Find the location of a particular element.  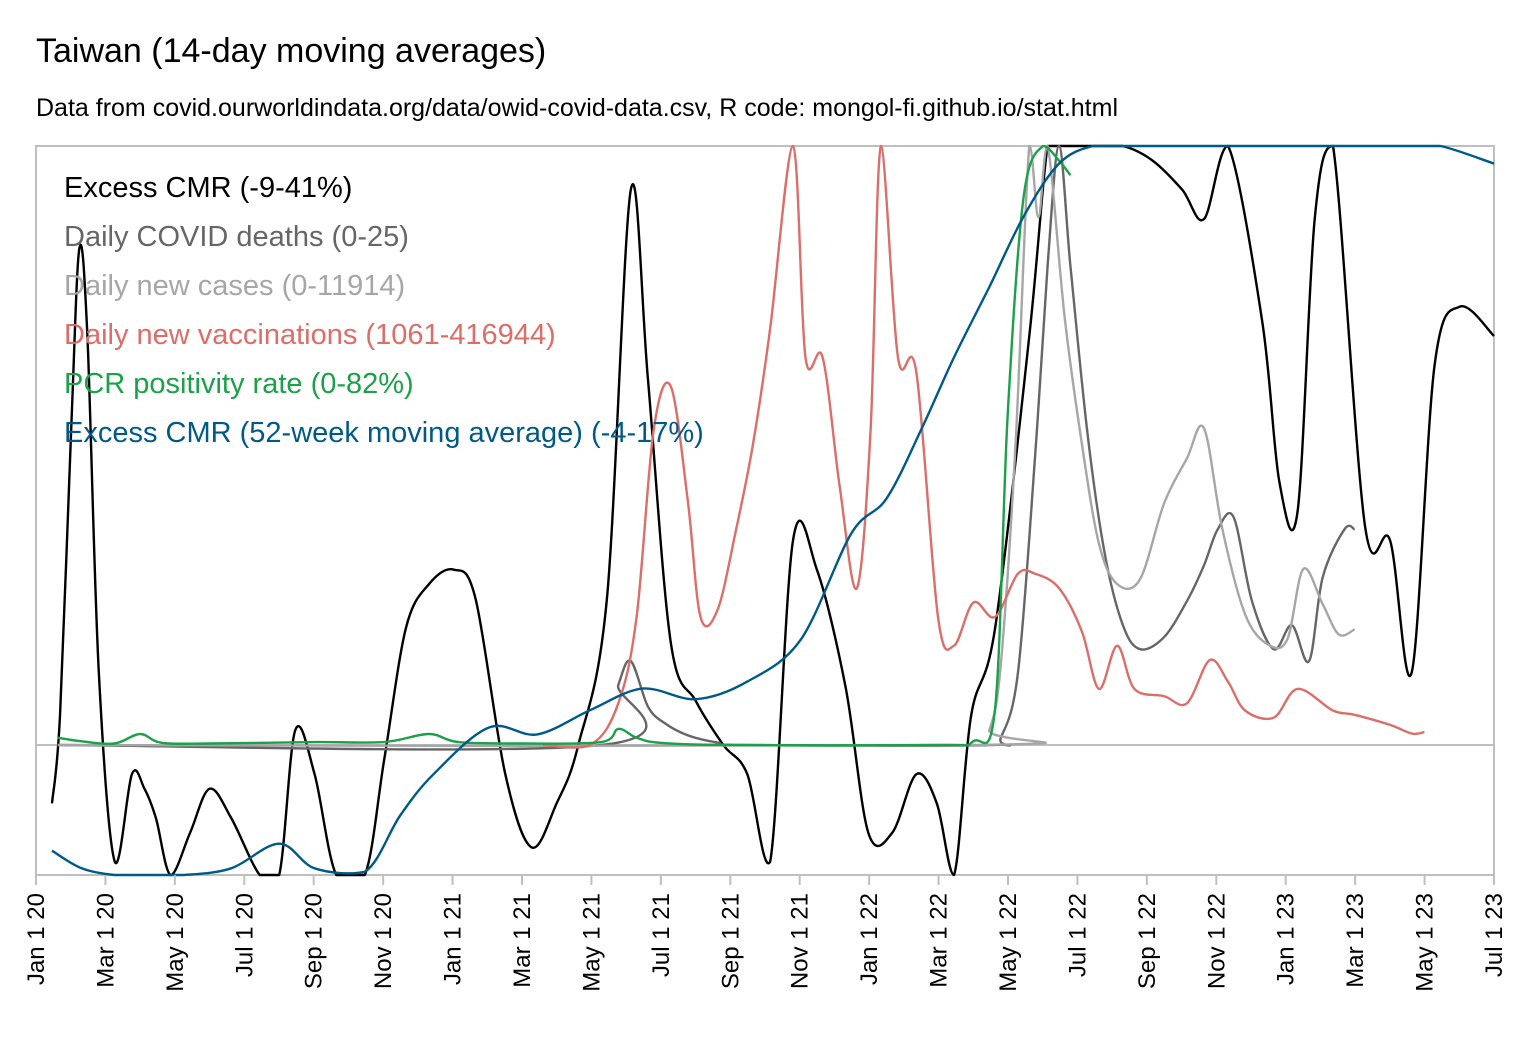

legend-entry: Excess CMR (-9-41%) is located at coordinates (208, 188).